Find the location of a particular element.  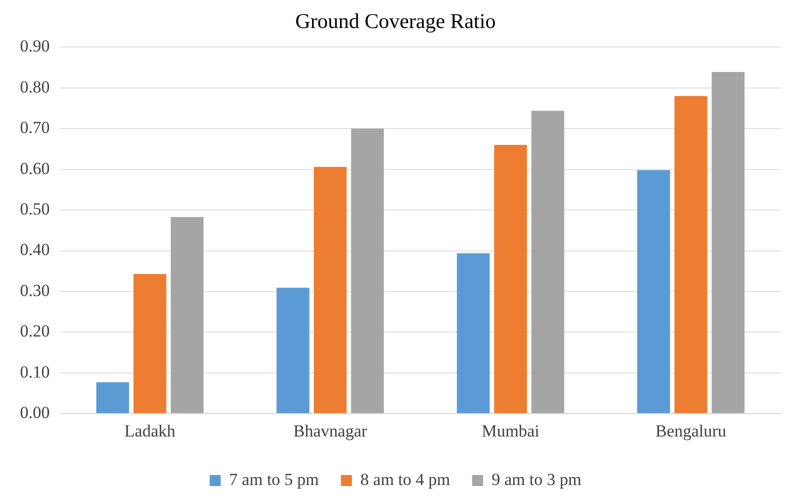

x-tick-label: Mumbai is located at coordinates (511, 430).